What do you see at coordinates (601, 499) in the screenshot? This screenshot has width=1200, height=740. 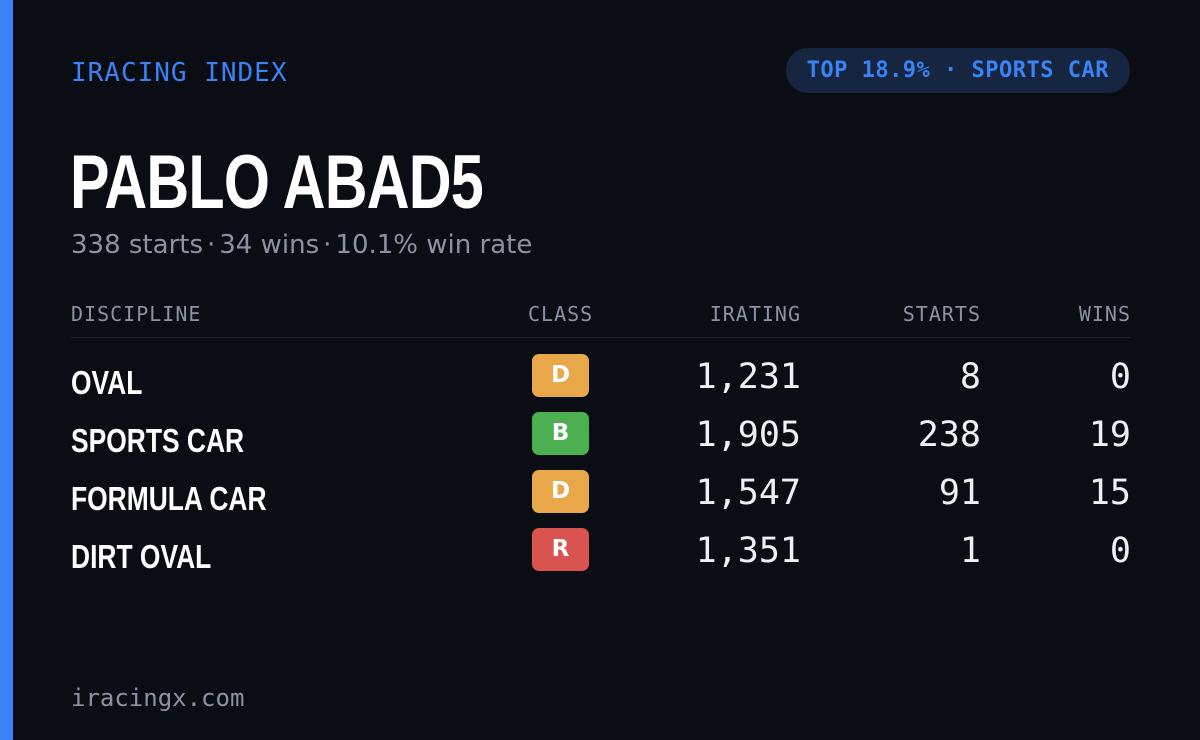 I see `table-row: FORMULA CAR D 1,547 91 15` at bounding box center [601, 499].